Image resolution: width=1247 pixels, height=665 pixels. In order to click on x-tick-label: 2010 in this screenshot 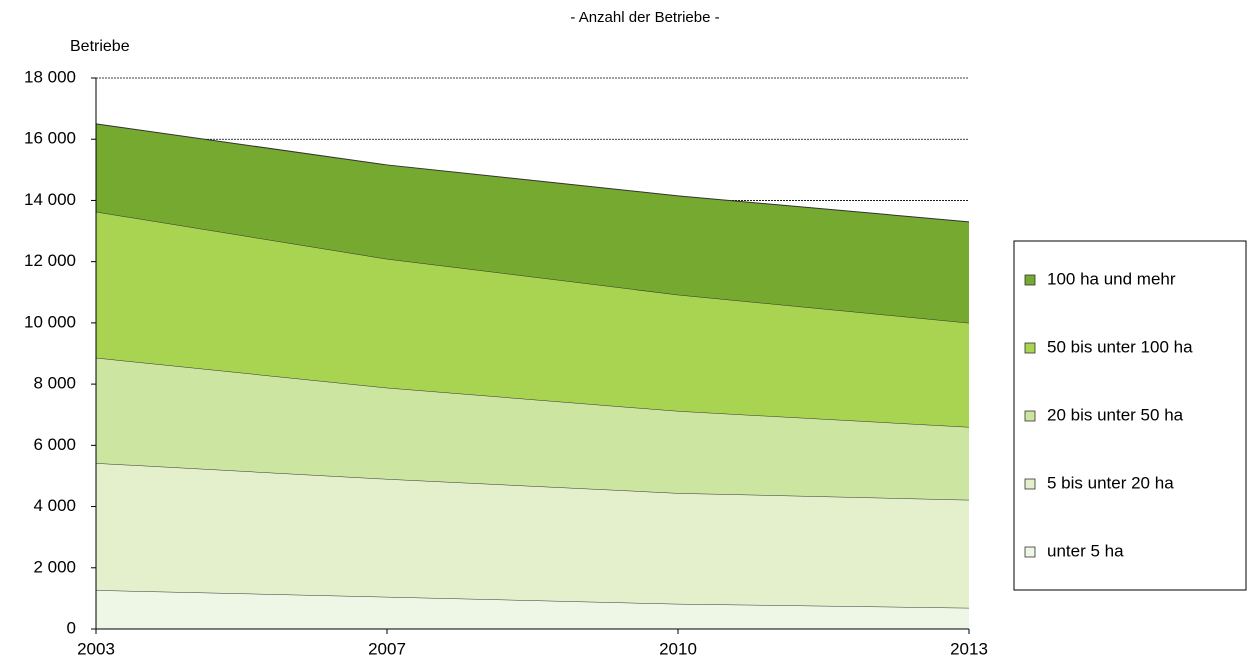, I will do `click(678, 648)`.